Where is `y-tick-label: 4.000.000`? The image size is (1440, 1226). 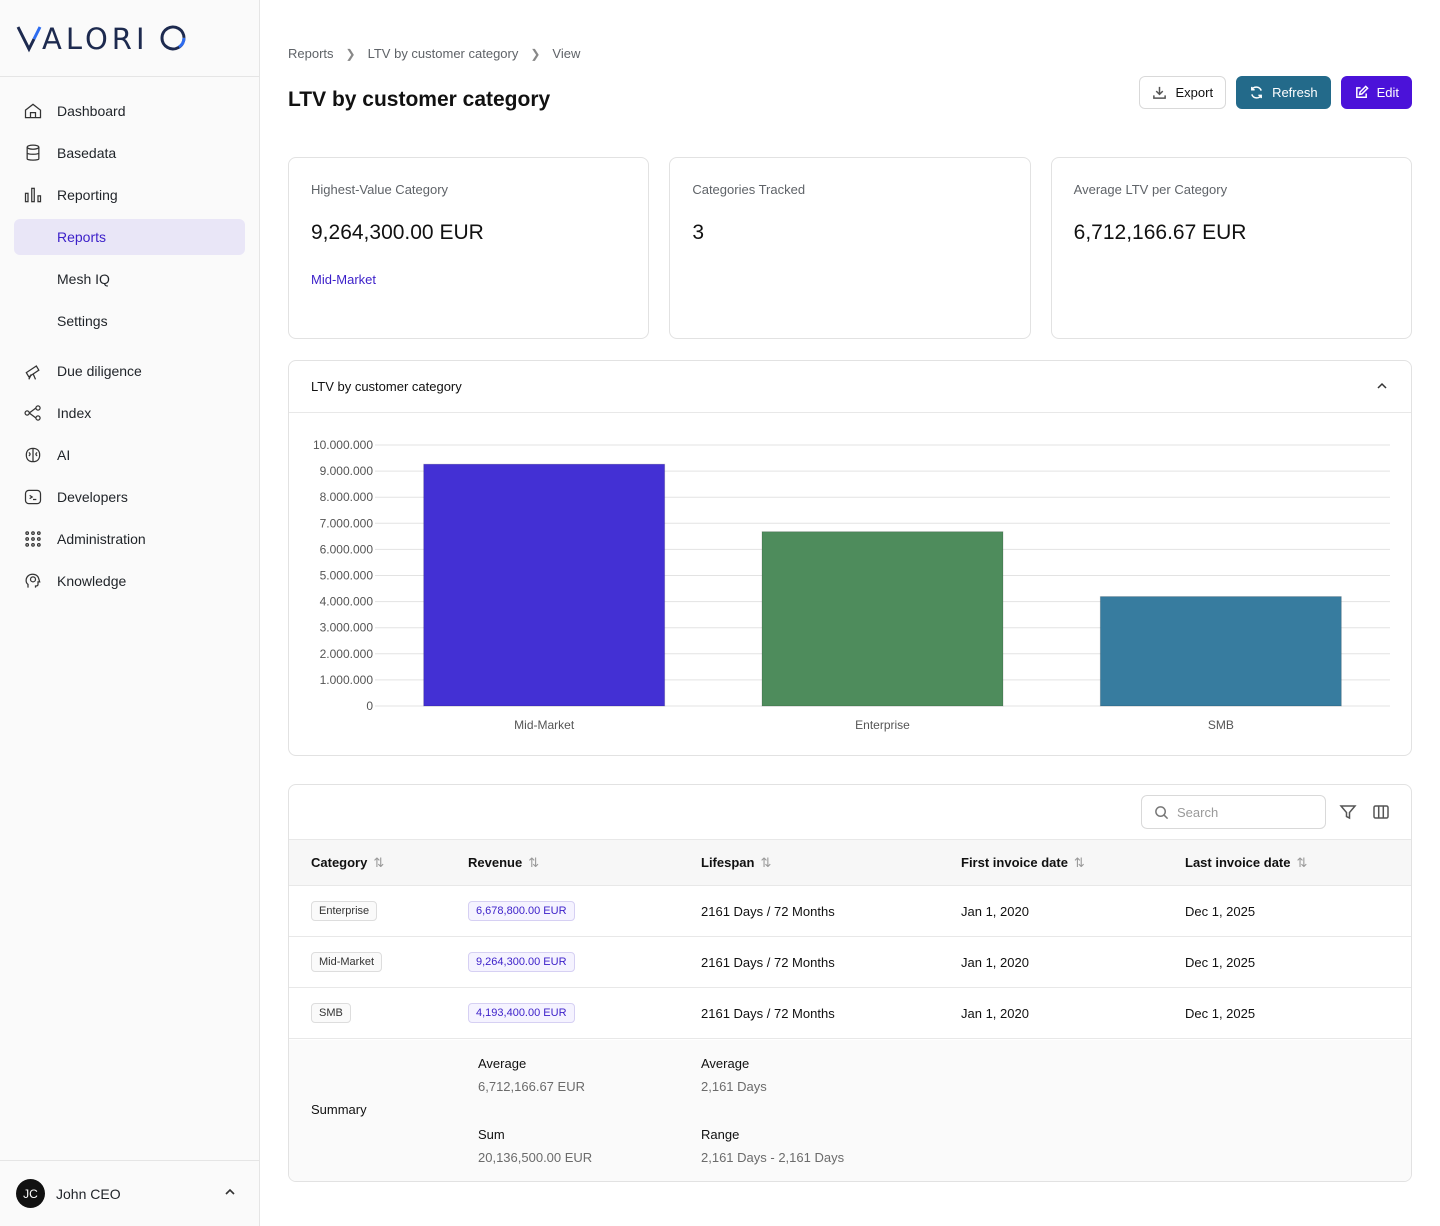 y-tick-label: 4.000.000 is located at coordinates (347, 602).